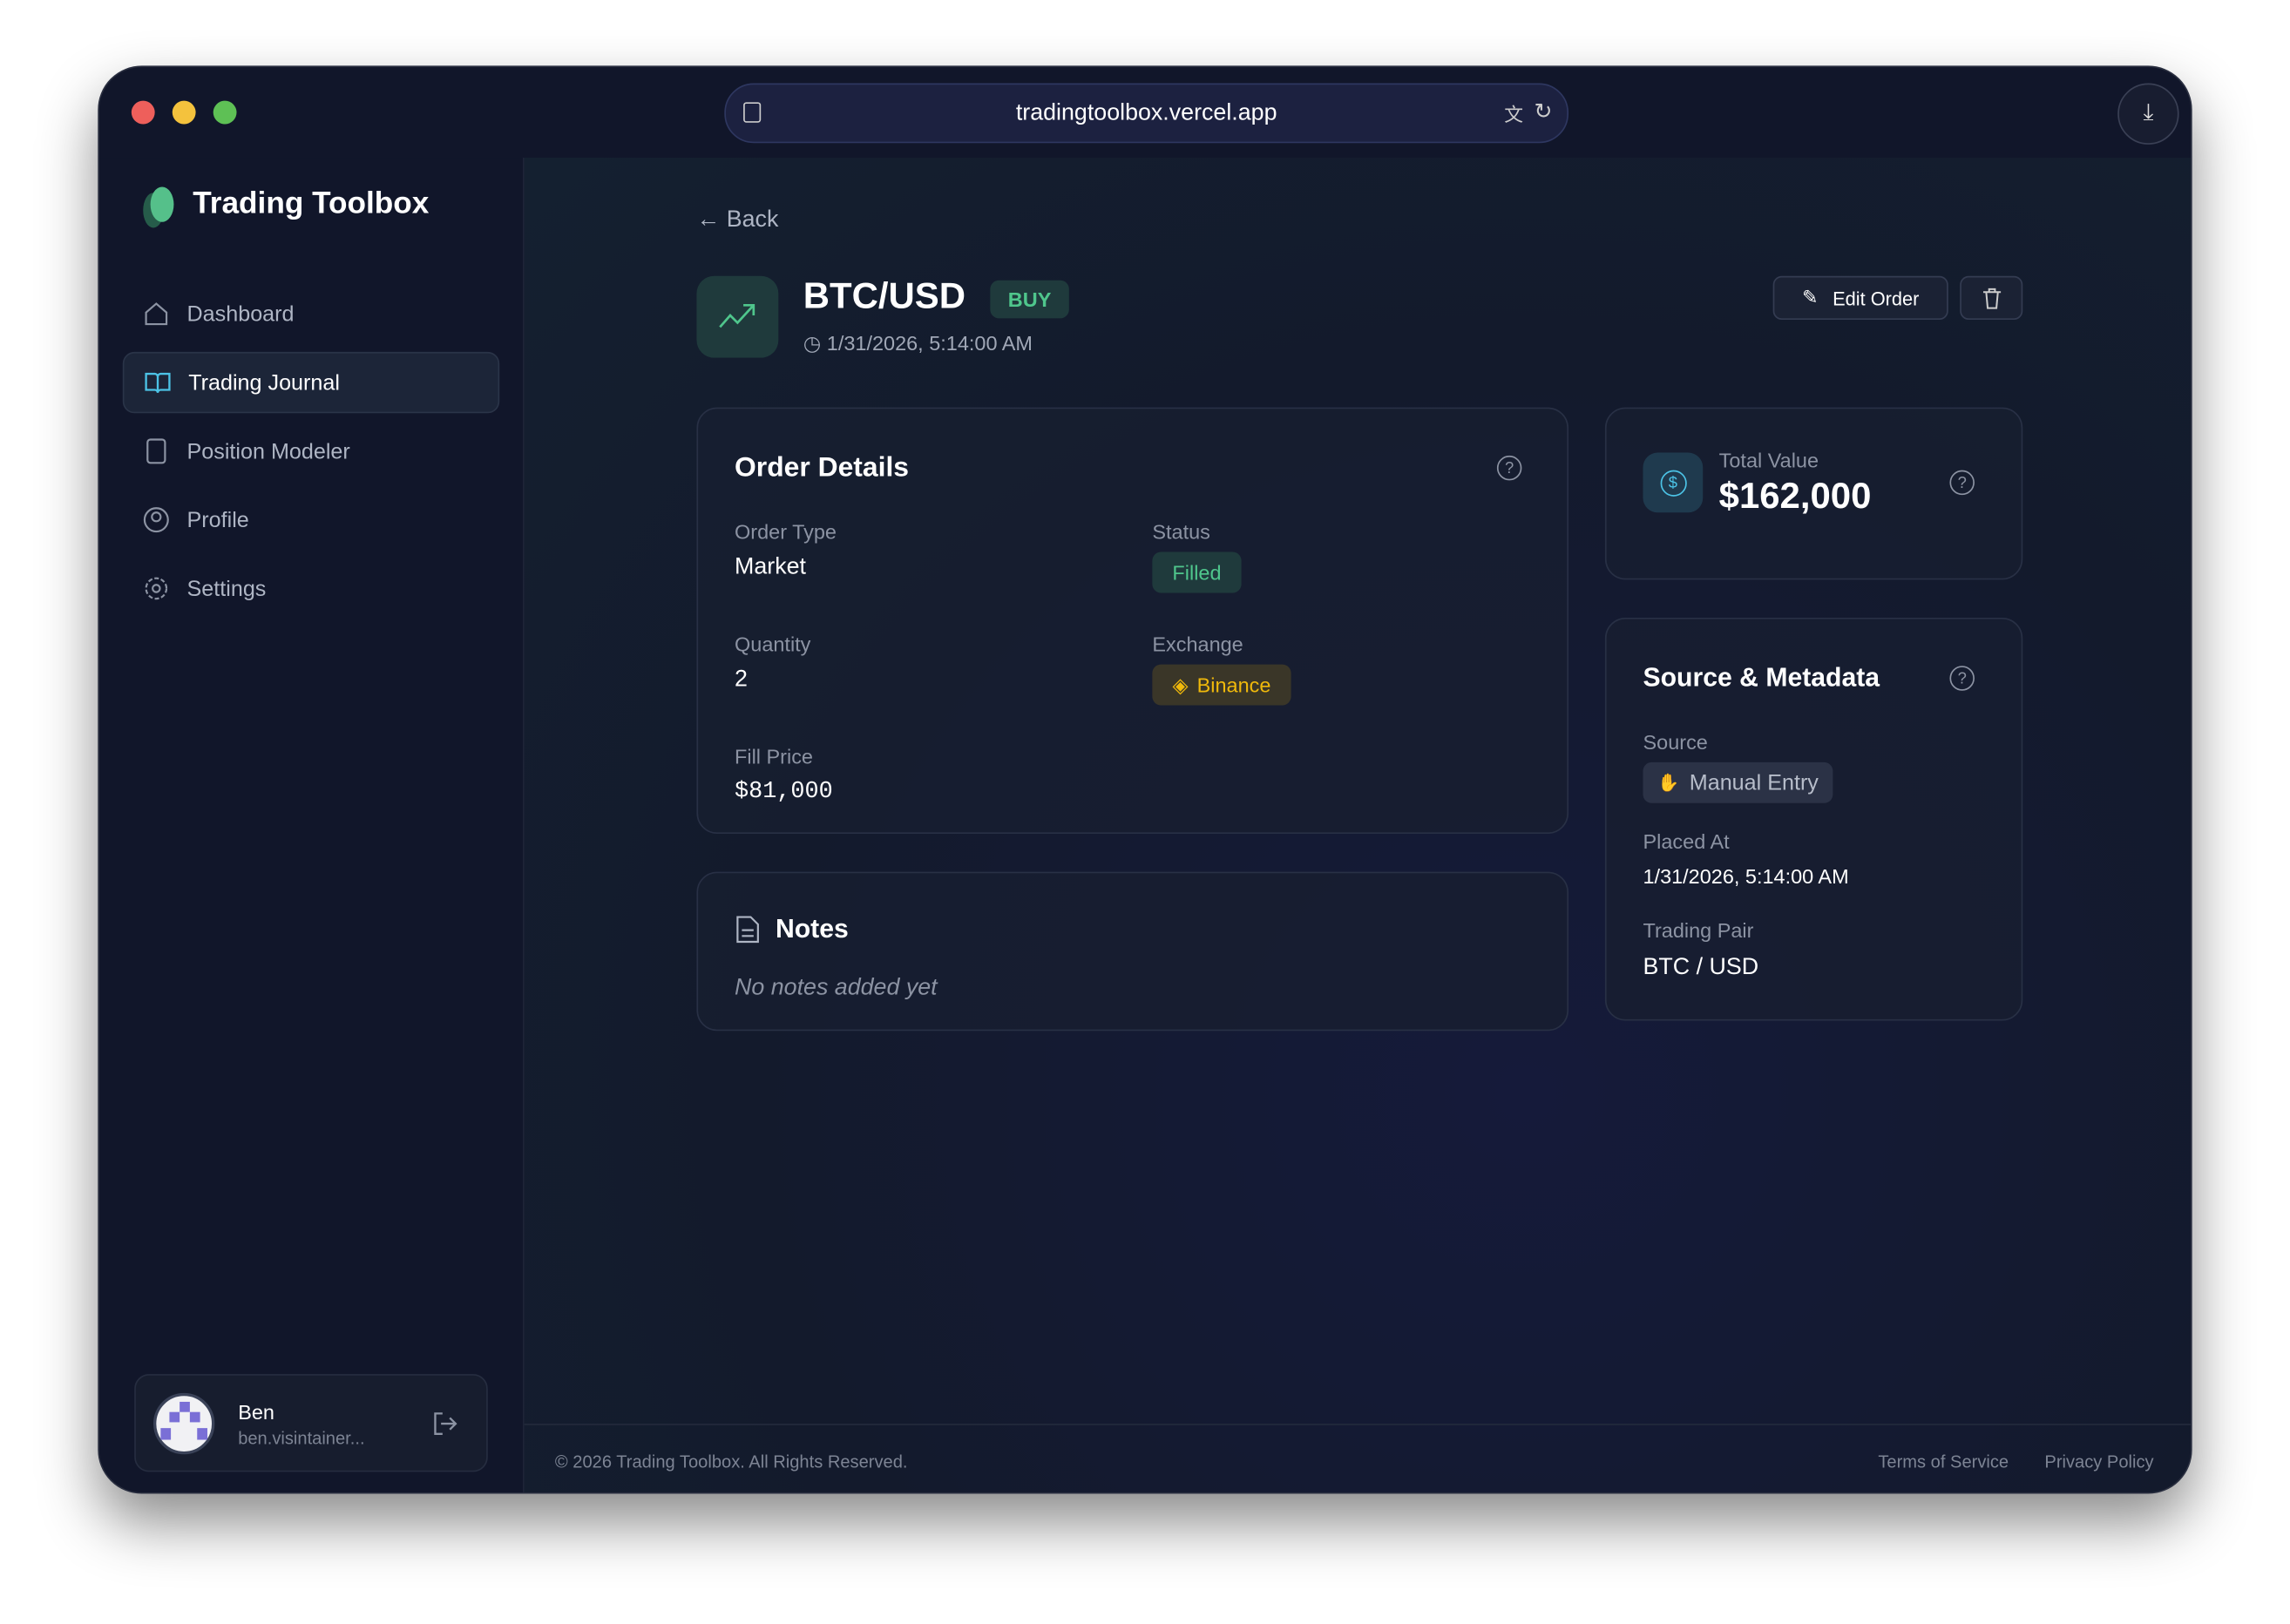 The image size is (2290, 1624). Describe the element at coordinates (311, 519) in the screenshot. I see `sidebar-item-profile: Profile` at that location.